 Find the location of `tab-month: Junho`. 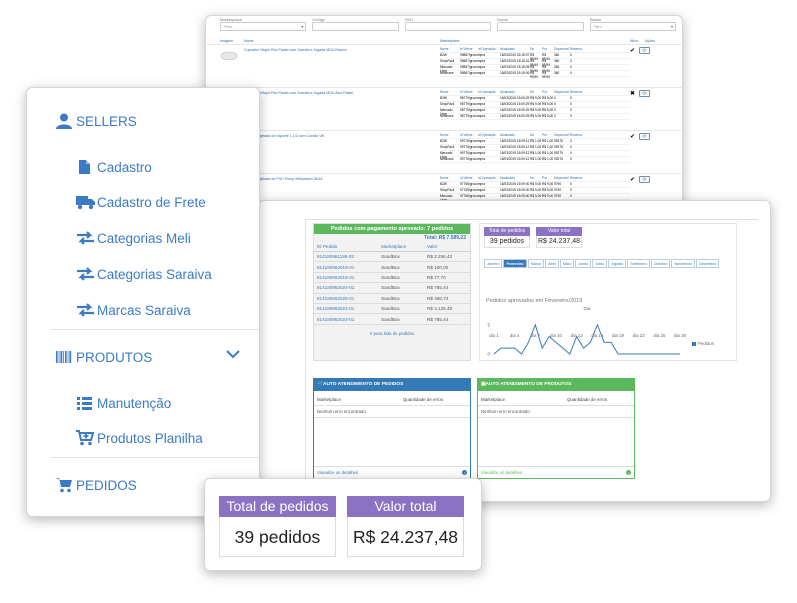

tab-month: Junho is located at coordinates (583, 263).